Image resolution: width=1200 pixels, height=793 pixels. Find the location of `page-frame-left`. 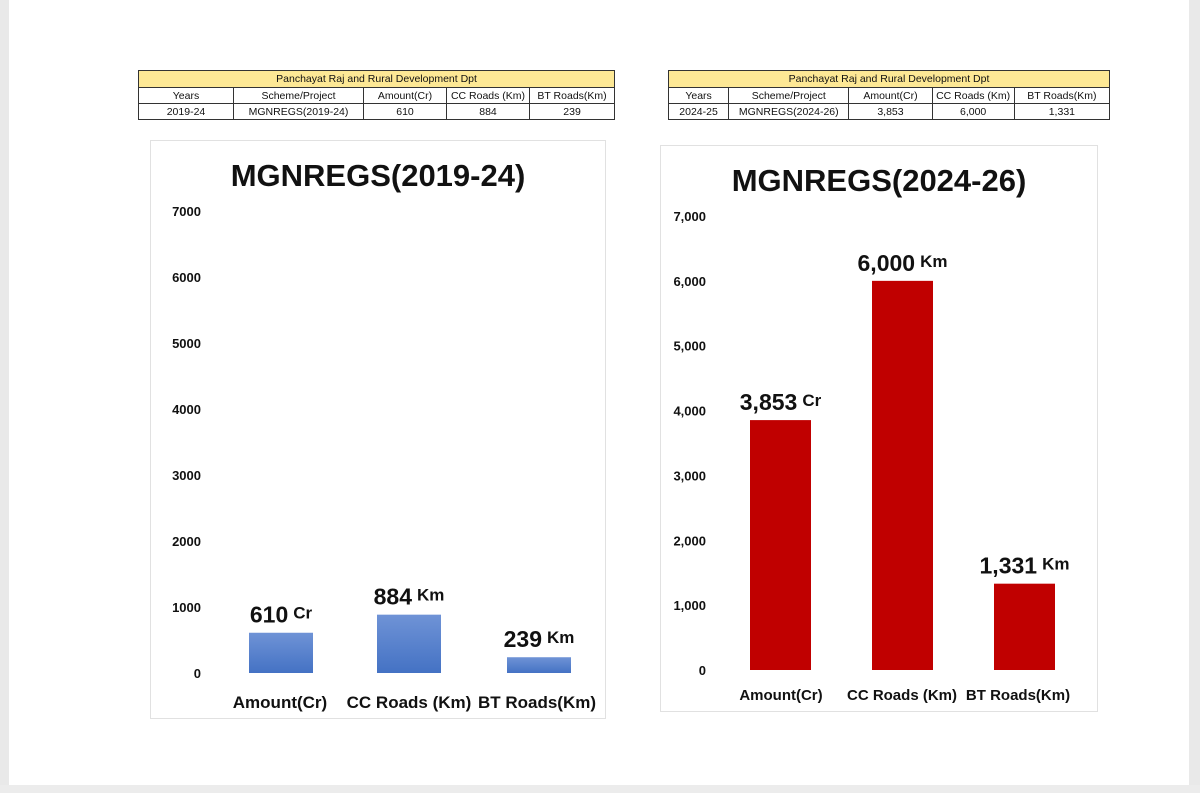

page-frame-left is located at coordinates (4, 396).